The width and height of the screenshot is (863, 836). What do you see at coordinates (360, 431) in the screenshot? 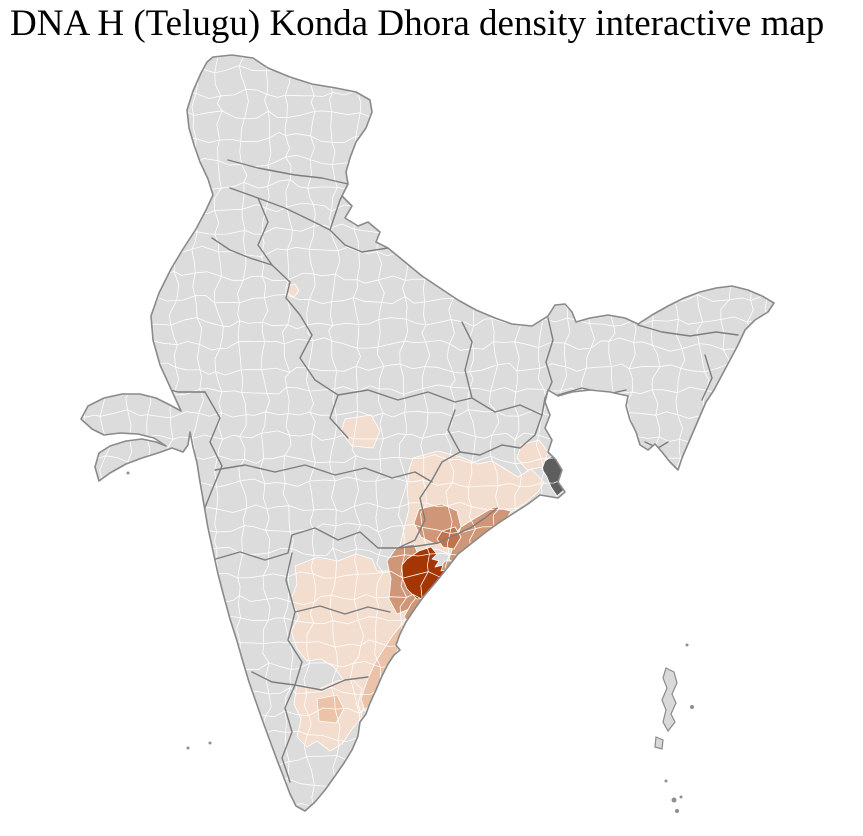
I see `region-patch-central` at bounding box center [360, 431].